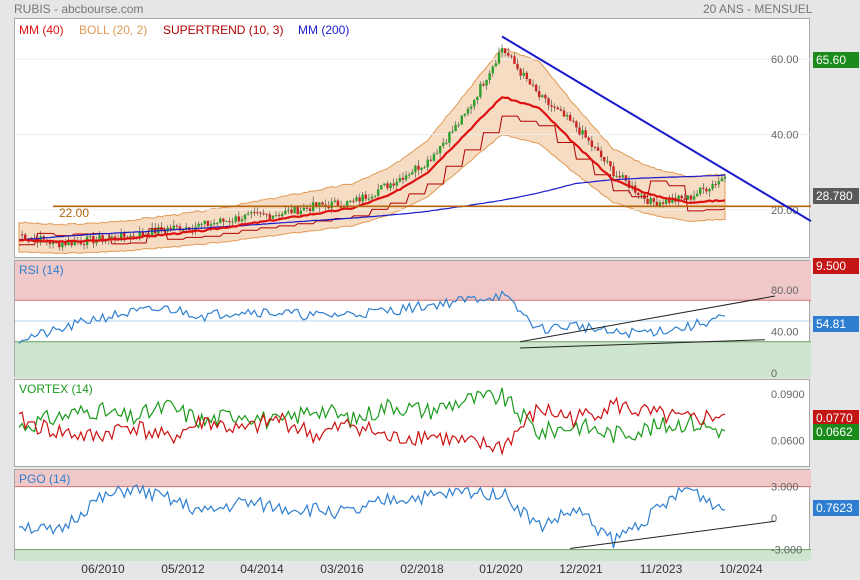 The image size is (860, 580). Describe the element at coordinates (785, 135) in the screenshot. I see `price-y-tick: 40.00` at that location.